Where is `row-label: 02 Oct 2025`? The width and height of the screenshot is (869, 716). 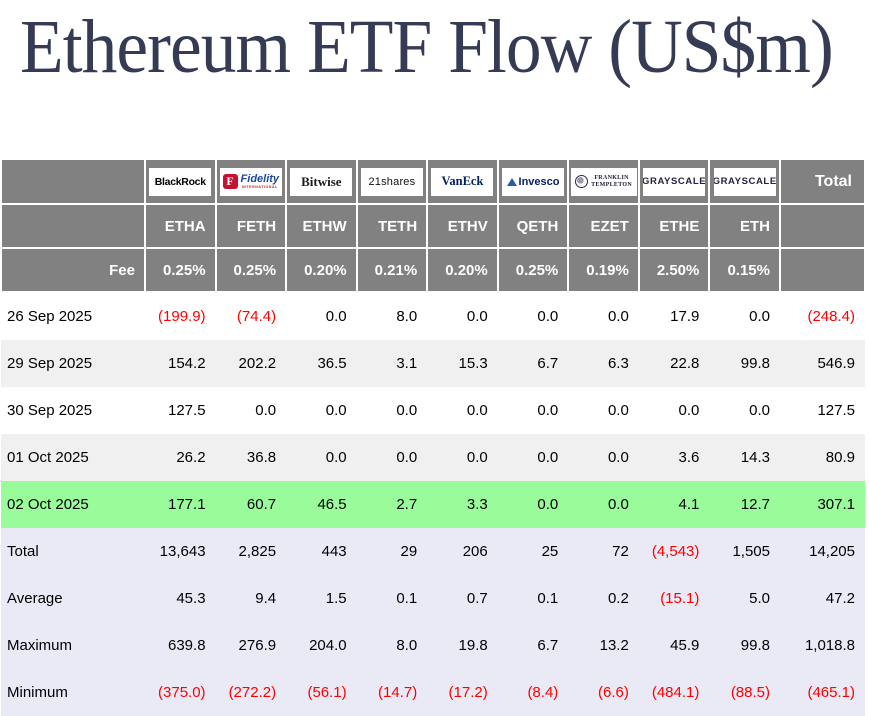
row-label: 02 Oct 2025 is located at coordinates (73, 504).